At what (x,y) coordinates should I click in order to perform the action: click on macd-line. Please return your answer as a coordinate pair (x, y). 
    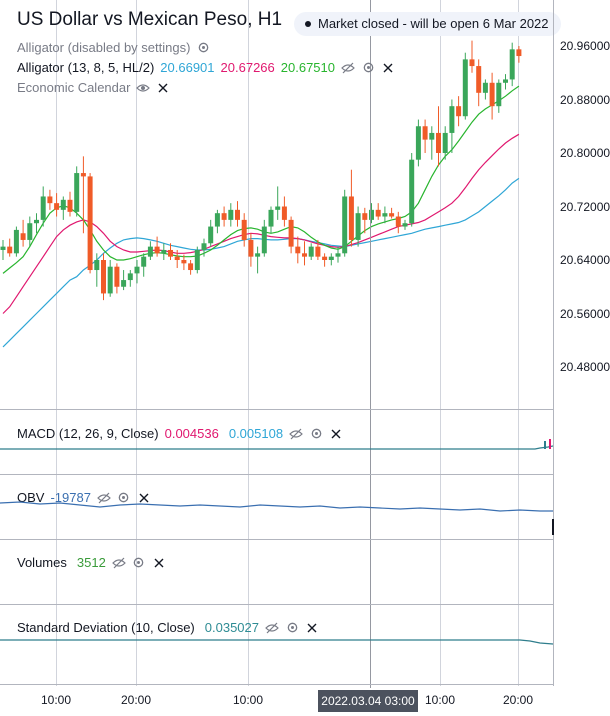
    Looking at the image, I should click on (276, 444).